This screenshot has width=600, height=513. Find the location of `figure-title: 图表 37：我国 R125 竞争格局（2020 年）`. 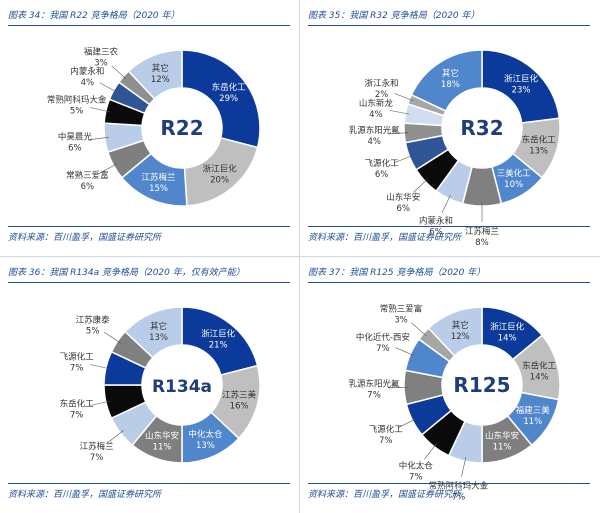

figure-title: 图表 37：我国 R125 竞争格局（2020 年） is located at coordinates (449, 274).